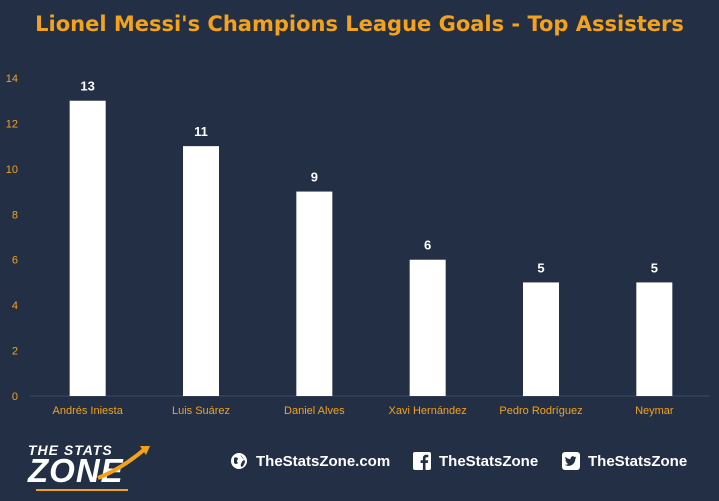  What do you see at coordinates (15, 397) in the screenshot?
I see `y-tick-label: 0` at bounding box center [15, 397].